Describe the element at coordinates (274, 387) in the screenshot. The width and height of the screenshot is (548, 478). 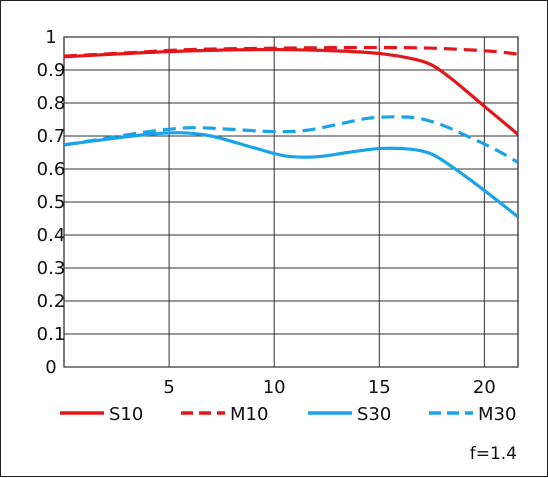
I see `x-tick-label: 10` at that location.